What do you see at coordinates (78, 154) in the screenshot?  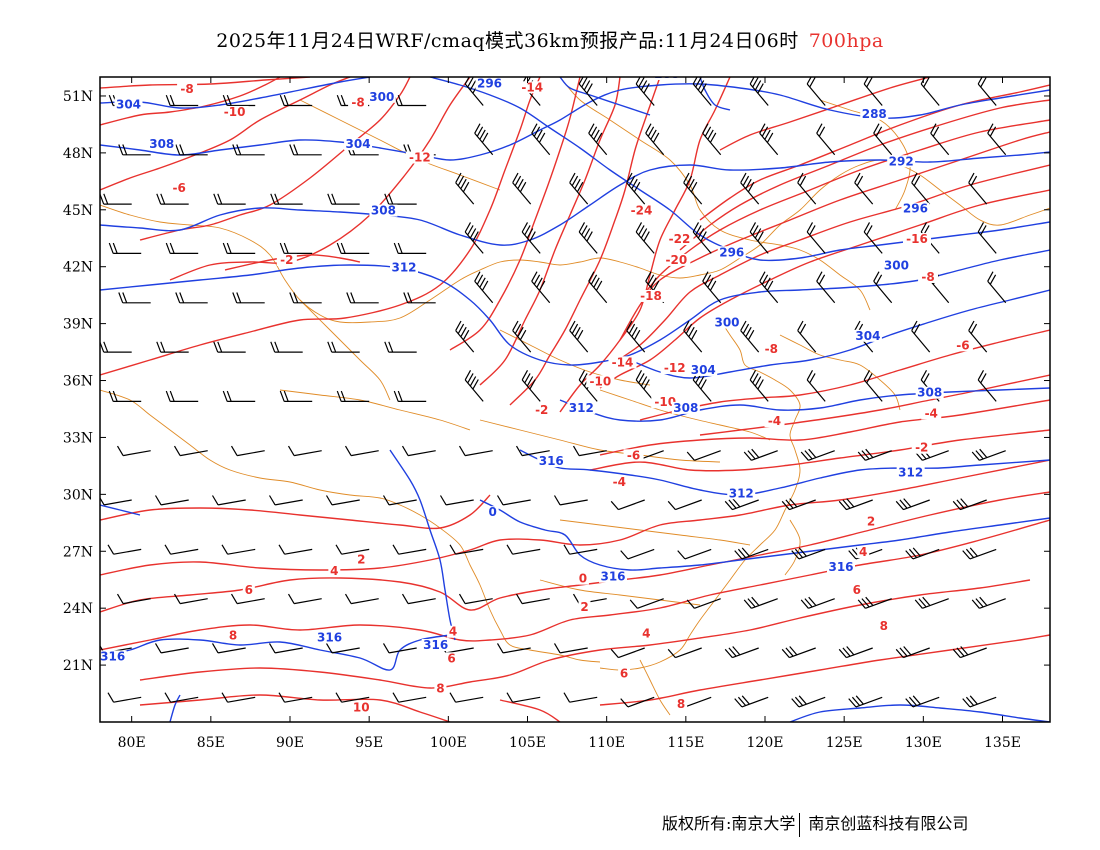 I see `lat-label: 48N` at bounding box center [78, 154].